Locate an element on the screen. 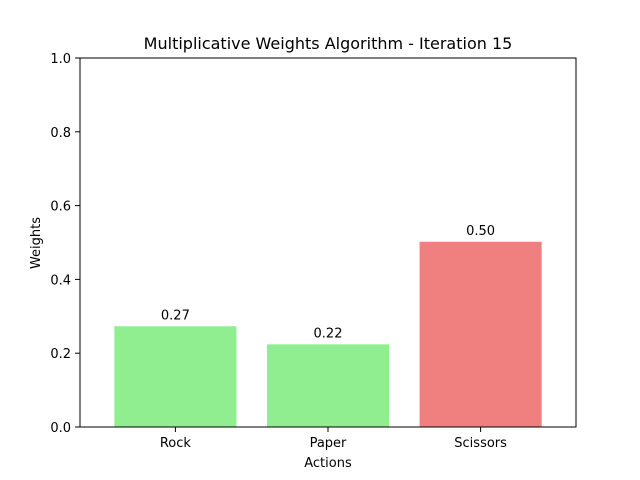 The width and height of the screenshot is (640, 480). bar-rock is located at coordinates (175, 376).